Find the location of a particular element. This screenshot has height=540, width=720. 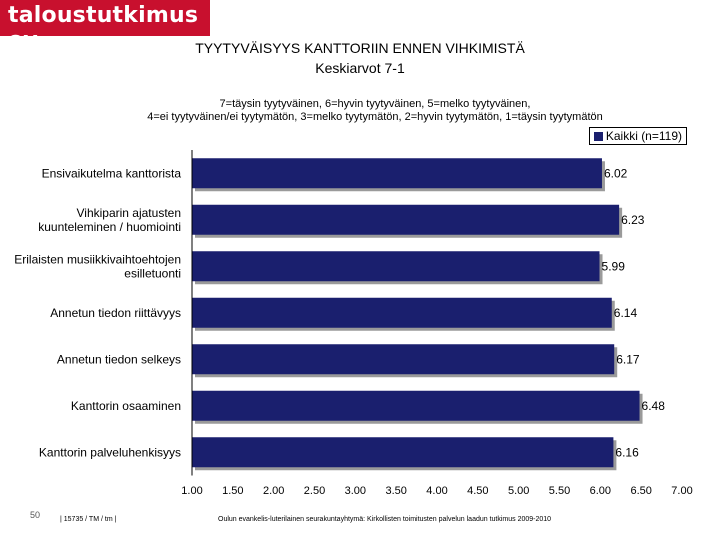

x-tick-label: 2.50 is located at coordinates (314, 491).